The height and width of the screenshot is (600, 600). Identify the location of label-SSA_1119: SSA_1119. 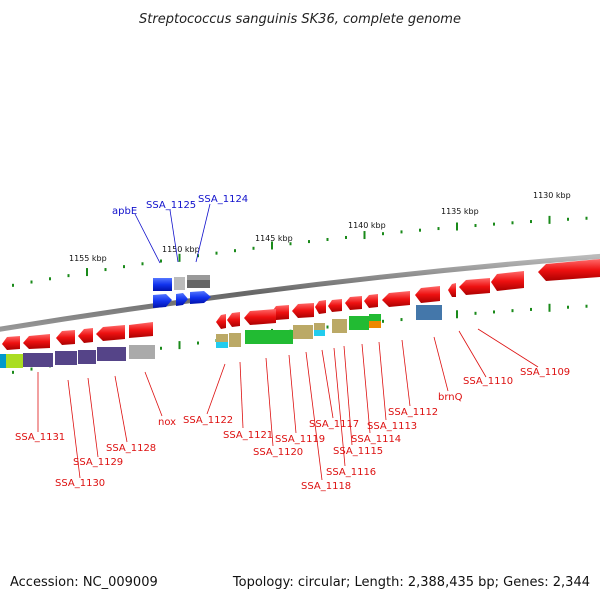
(300, 439).